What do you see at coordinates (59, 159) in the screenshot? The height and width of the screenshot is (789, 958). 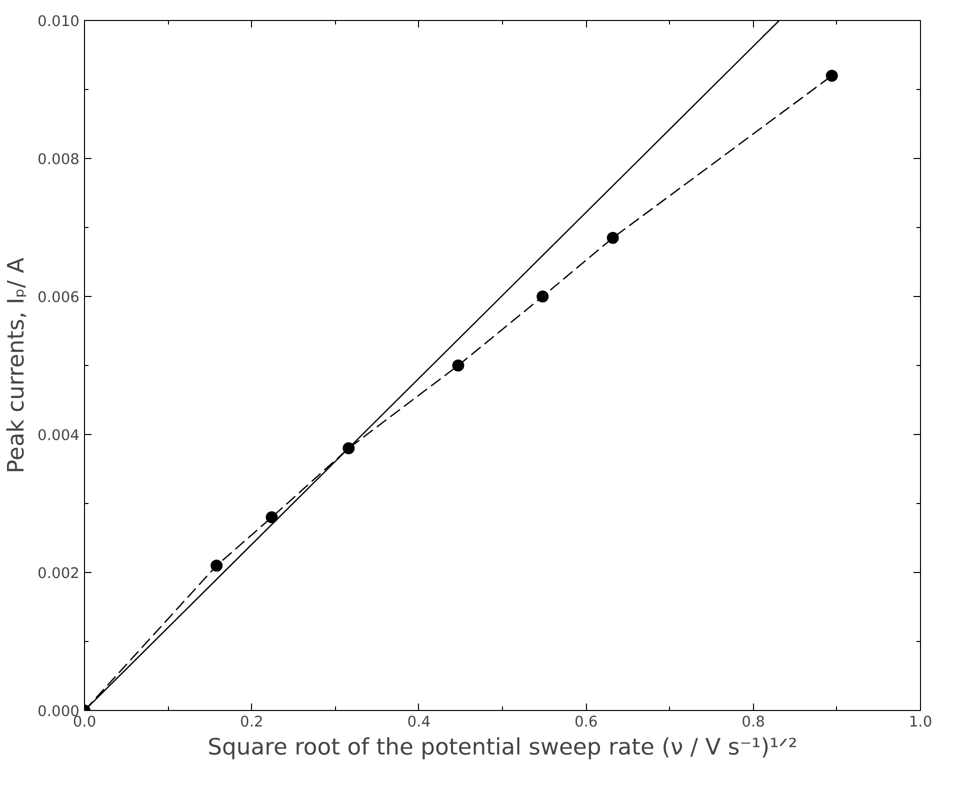 I see `y-tick-label: 0.008` at bounding box center [59, 159].